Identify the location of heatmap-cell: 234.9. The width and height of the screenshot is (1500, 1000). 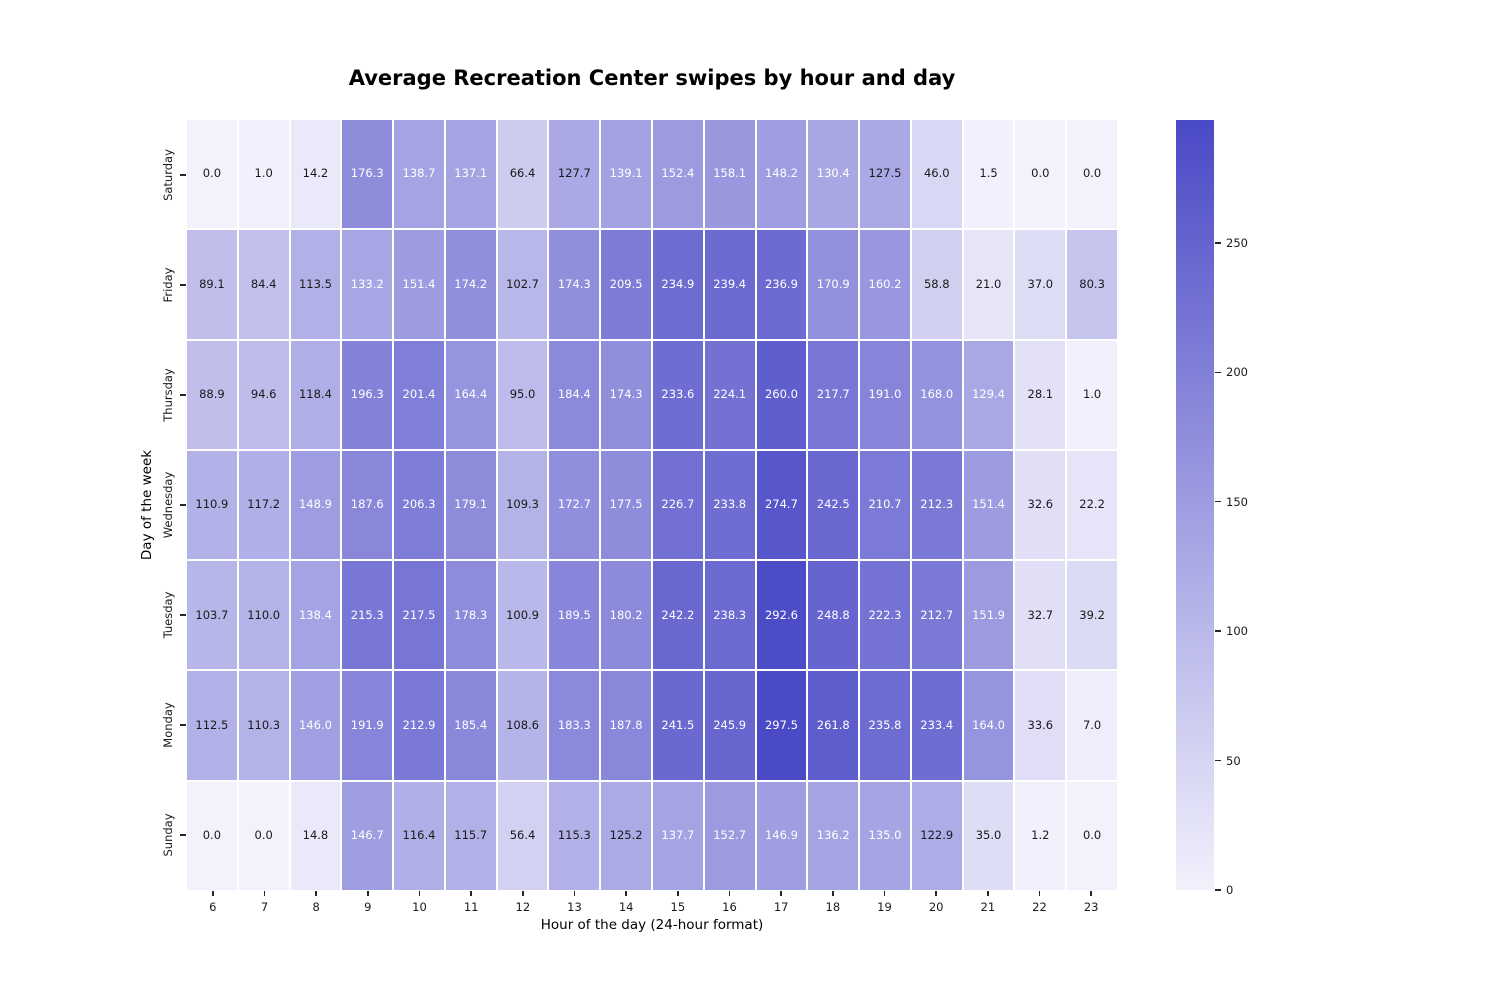
(678, 284).